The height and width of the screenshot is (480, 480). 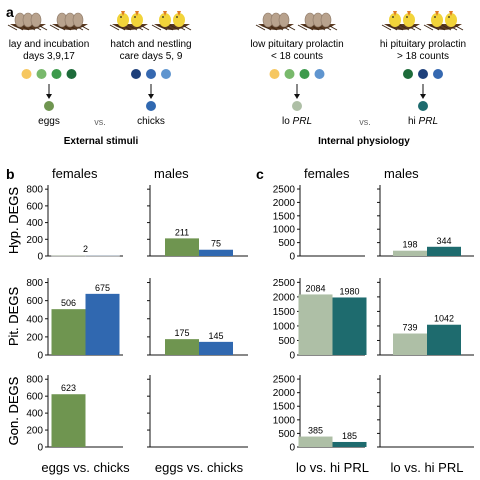 I want to click on facet-row-2: 0 200 400 600 800 Pit. DEGS 506 675, so click(x=64, y=320).